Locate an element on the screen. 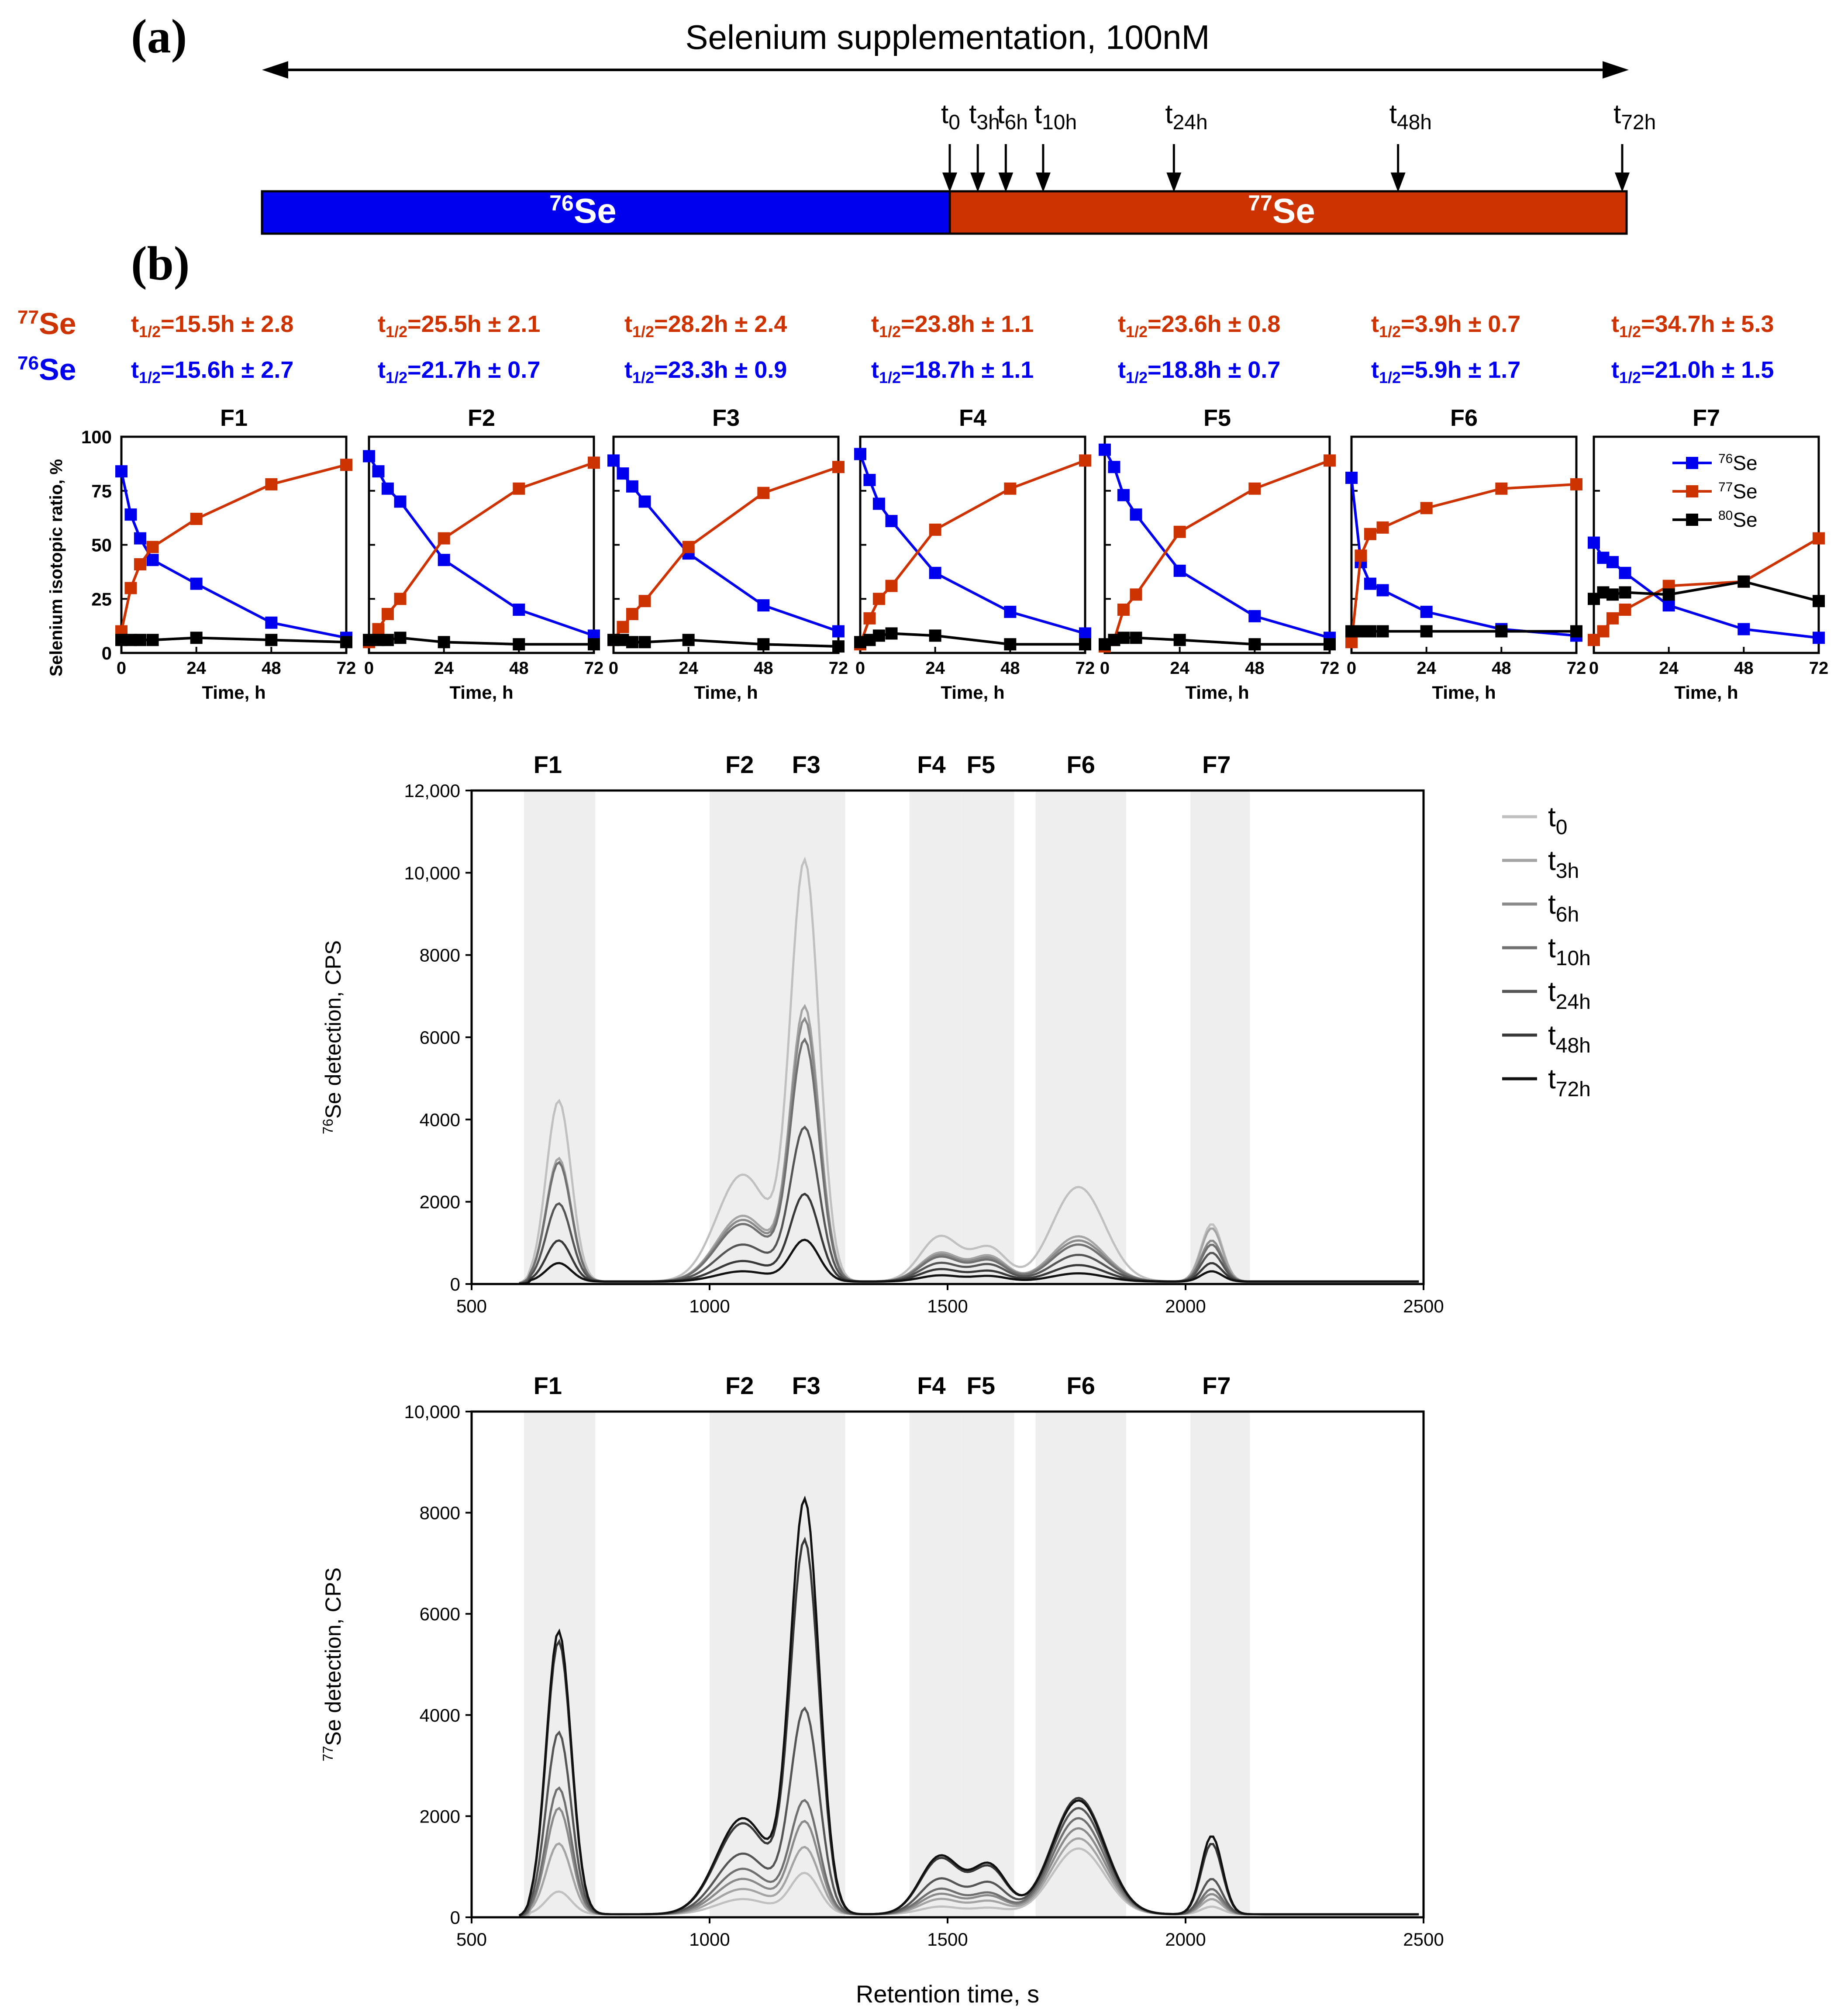 The image size is (1834, 2016). y-tick-label: 25 is located at coordinates (101, 599).